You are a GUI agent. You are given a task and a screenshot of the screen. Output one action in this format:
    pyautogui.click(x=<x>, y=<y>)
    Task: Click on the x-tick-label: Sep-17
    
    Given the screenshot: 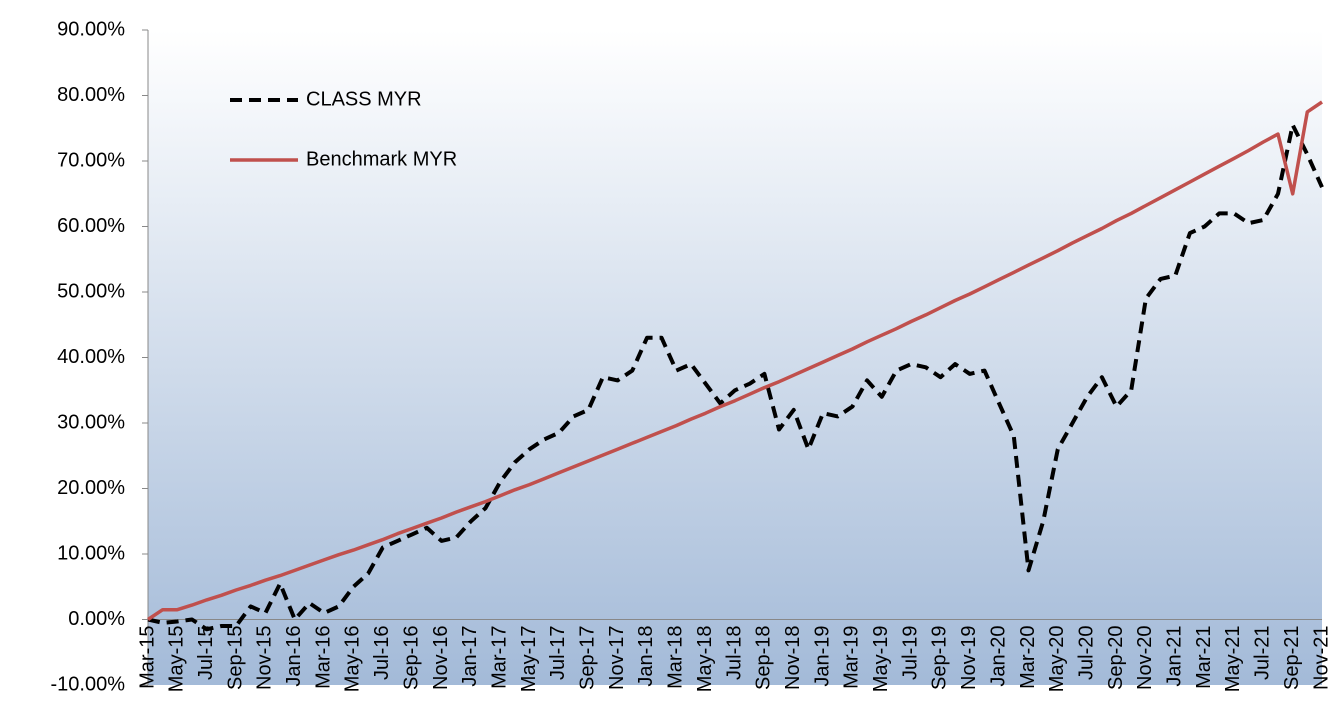 What is the action you would take?
    pyautogui.click(x=588, y=658)
    